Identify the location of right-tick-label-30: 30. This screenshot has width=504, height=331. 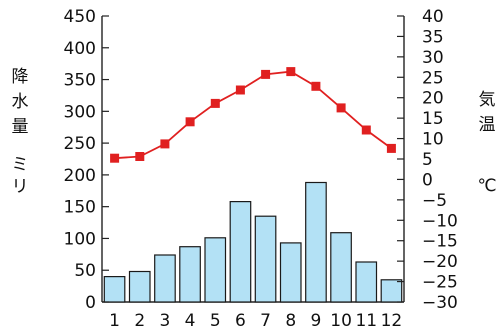
(433, 58).